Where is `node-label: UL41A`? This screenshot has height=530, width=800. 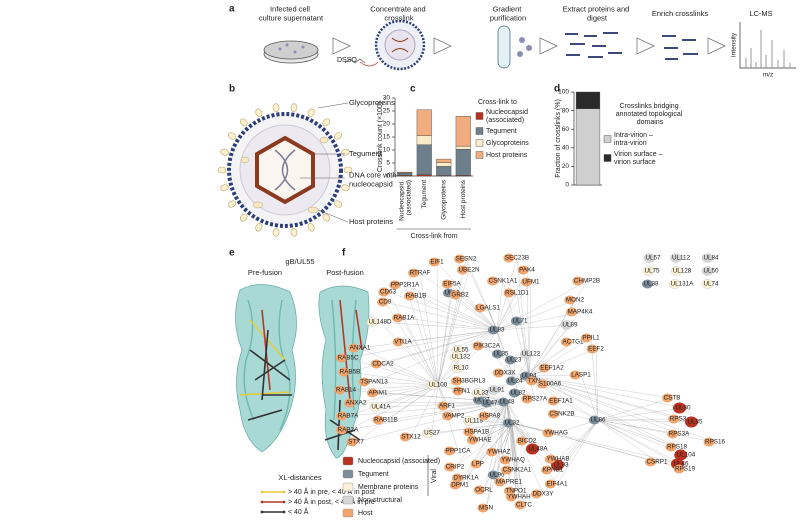 node-label: UL41A is located at coordinates (381, 407).